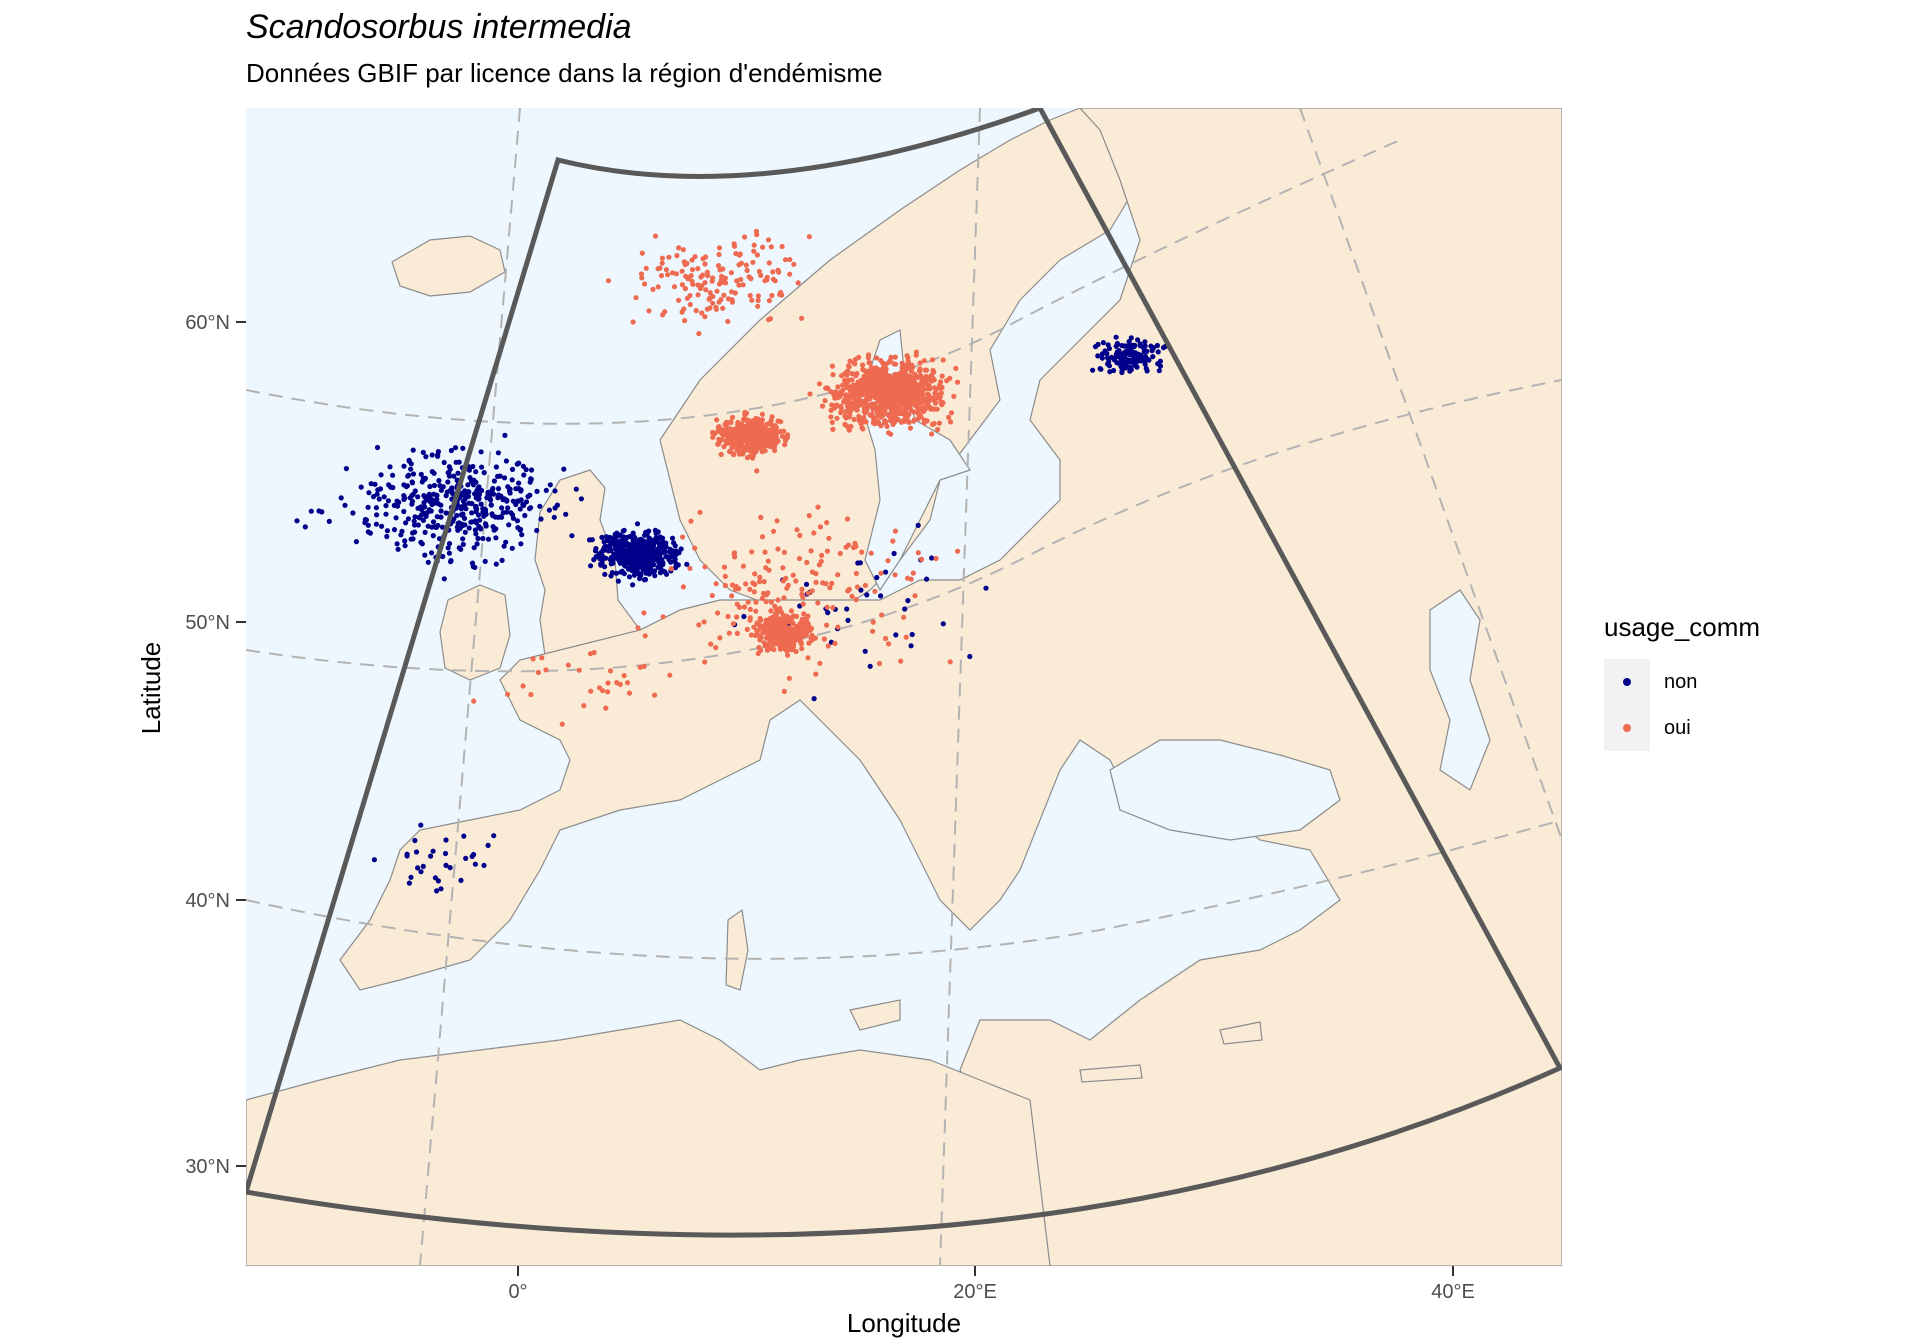 This screenshot has width=1920, height=1344. Describe the element at coordinates (1677, 727) in the screenshot. I see `legend-label: oui` at that location.